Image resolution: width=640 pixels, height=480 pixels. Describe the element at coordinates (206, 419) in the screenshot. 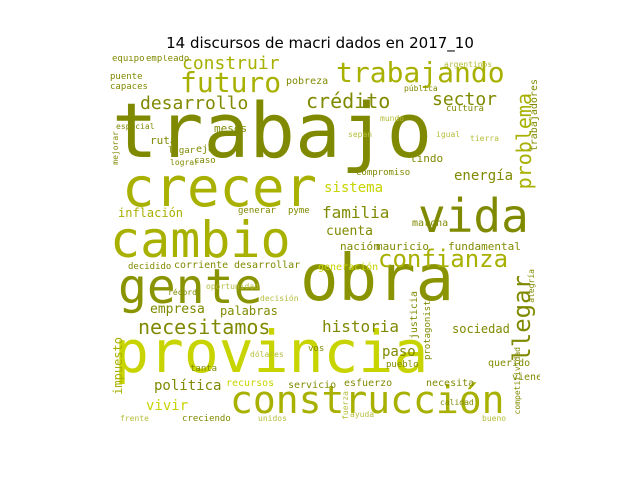

I see `word-creciendo: creciendo` at that location.